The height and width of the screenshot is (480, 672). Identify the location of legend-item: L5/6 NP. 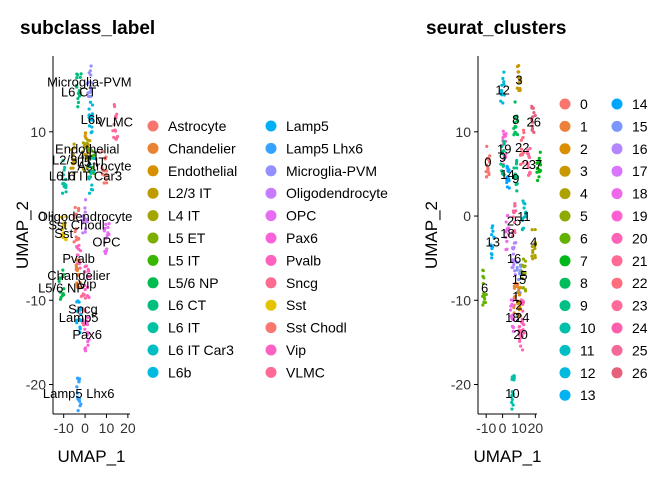
(183, 283).